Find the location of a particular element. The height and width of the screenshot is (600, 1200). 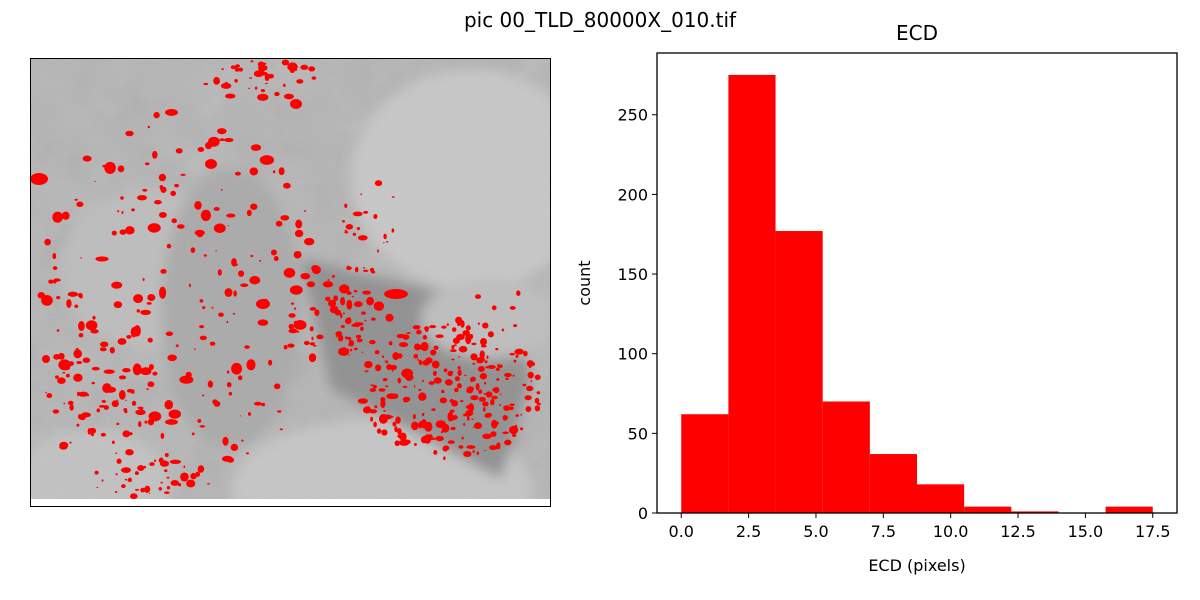

y-tick-label: 0 is located at coordinates (643, 513).